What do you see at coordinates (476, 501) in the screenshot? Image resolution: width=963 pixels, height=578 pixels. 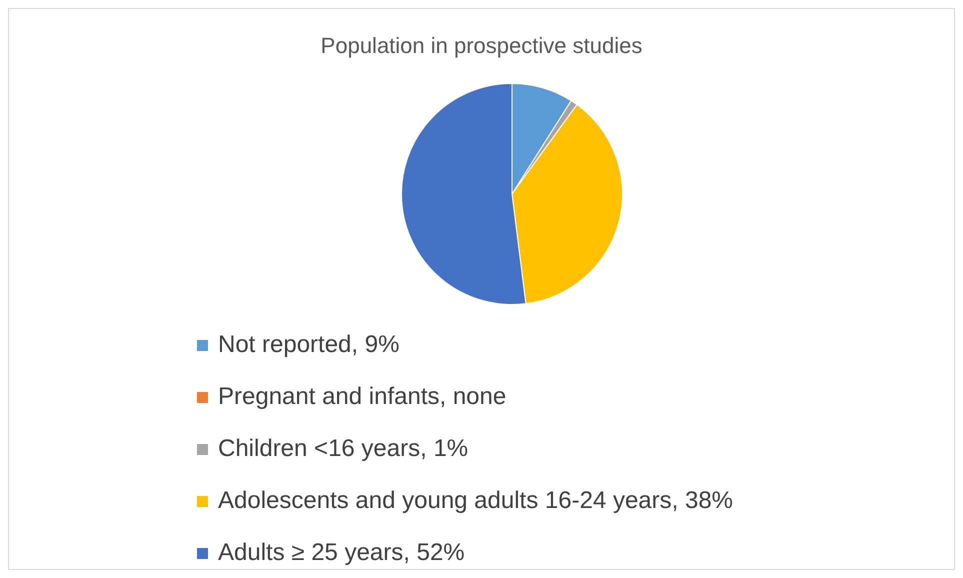 I see `legend-label: Adolescents and young adults 16-24 years, 38%` at bounding box center [476, 501].